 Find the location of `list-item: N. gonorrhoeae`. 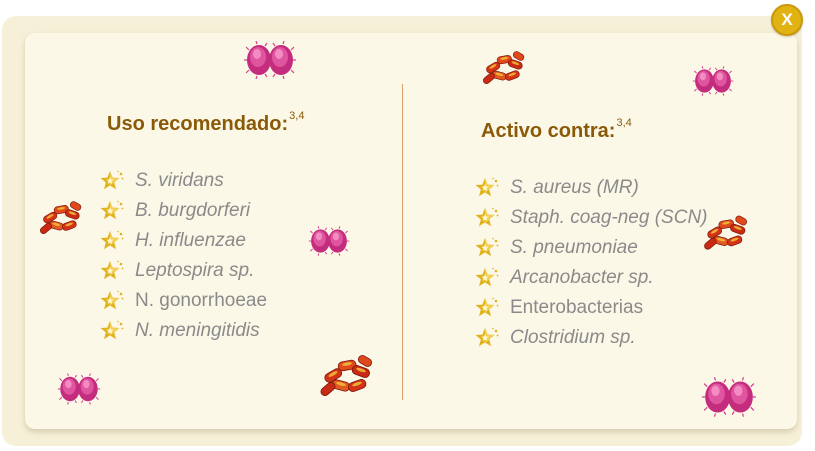

list-item: N. gonorrhoeae is located at coordinates (183, 301).